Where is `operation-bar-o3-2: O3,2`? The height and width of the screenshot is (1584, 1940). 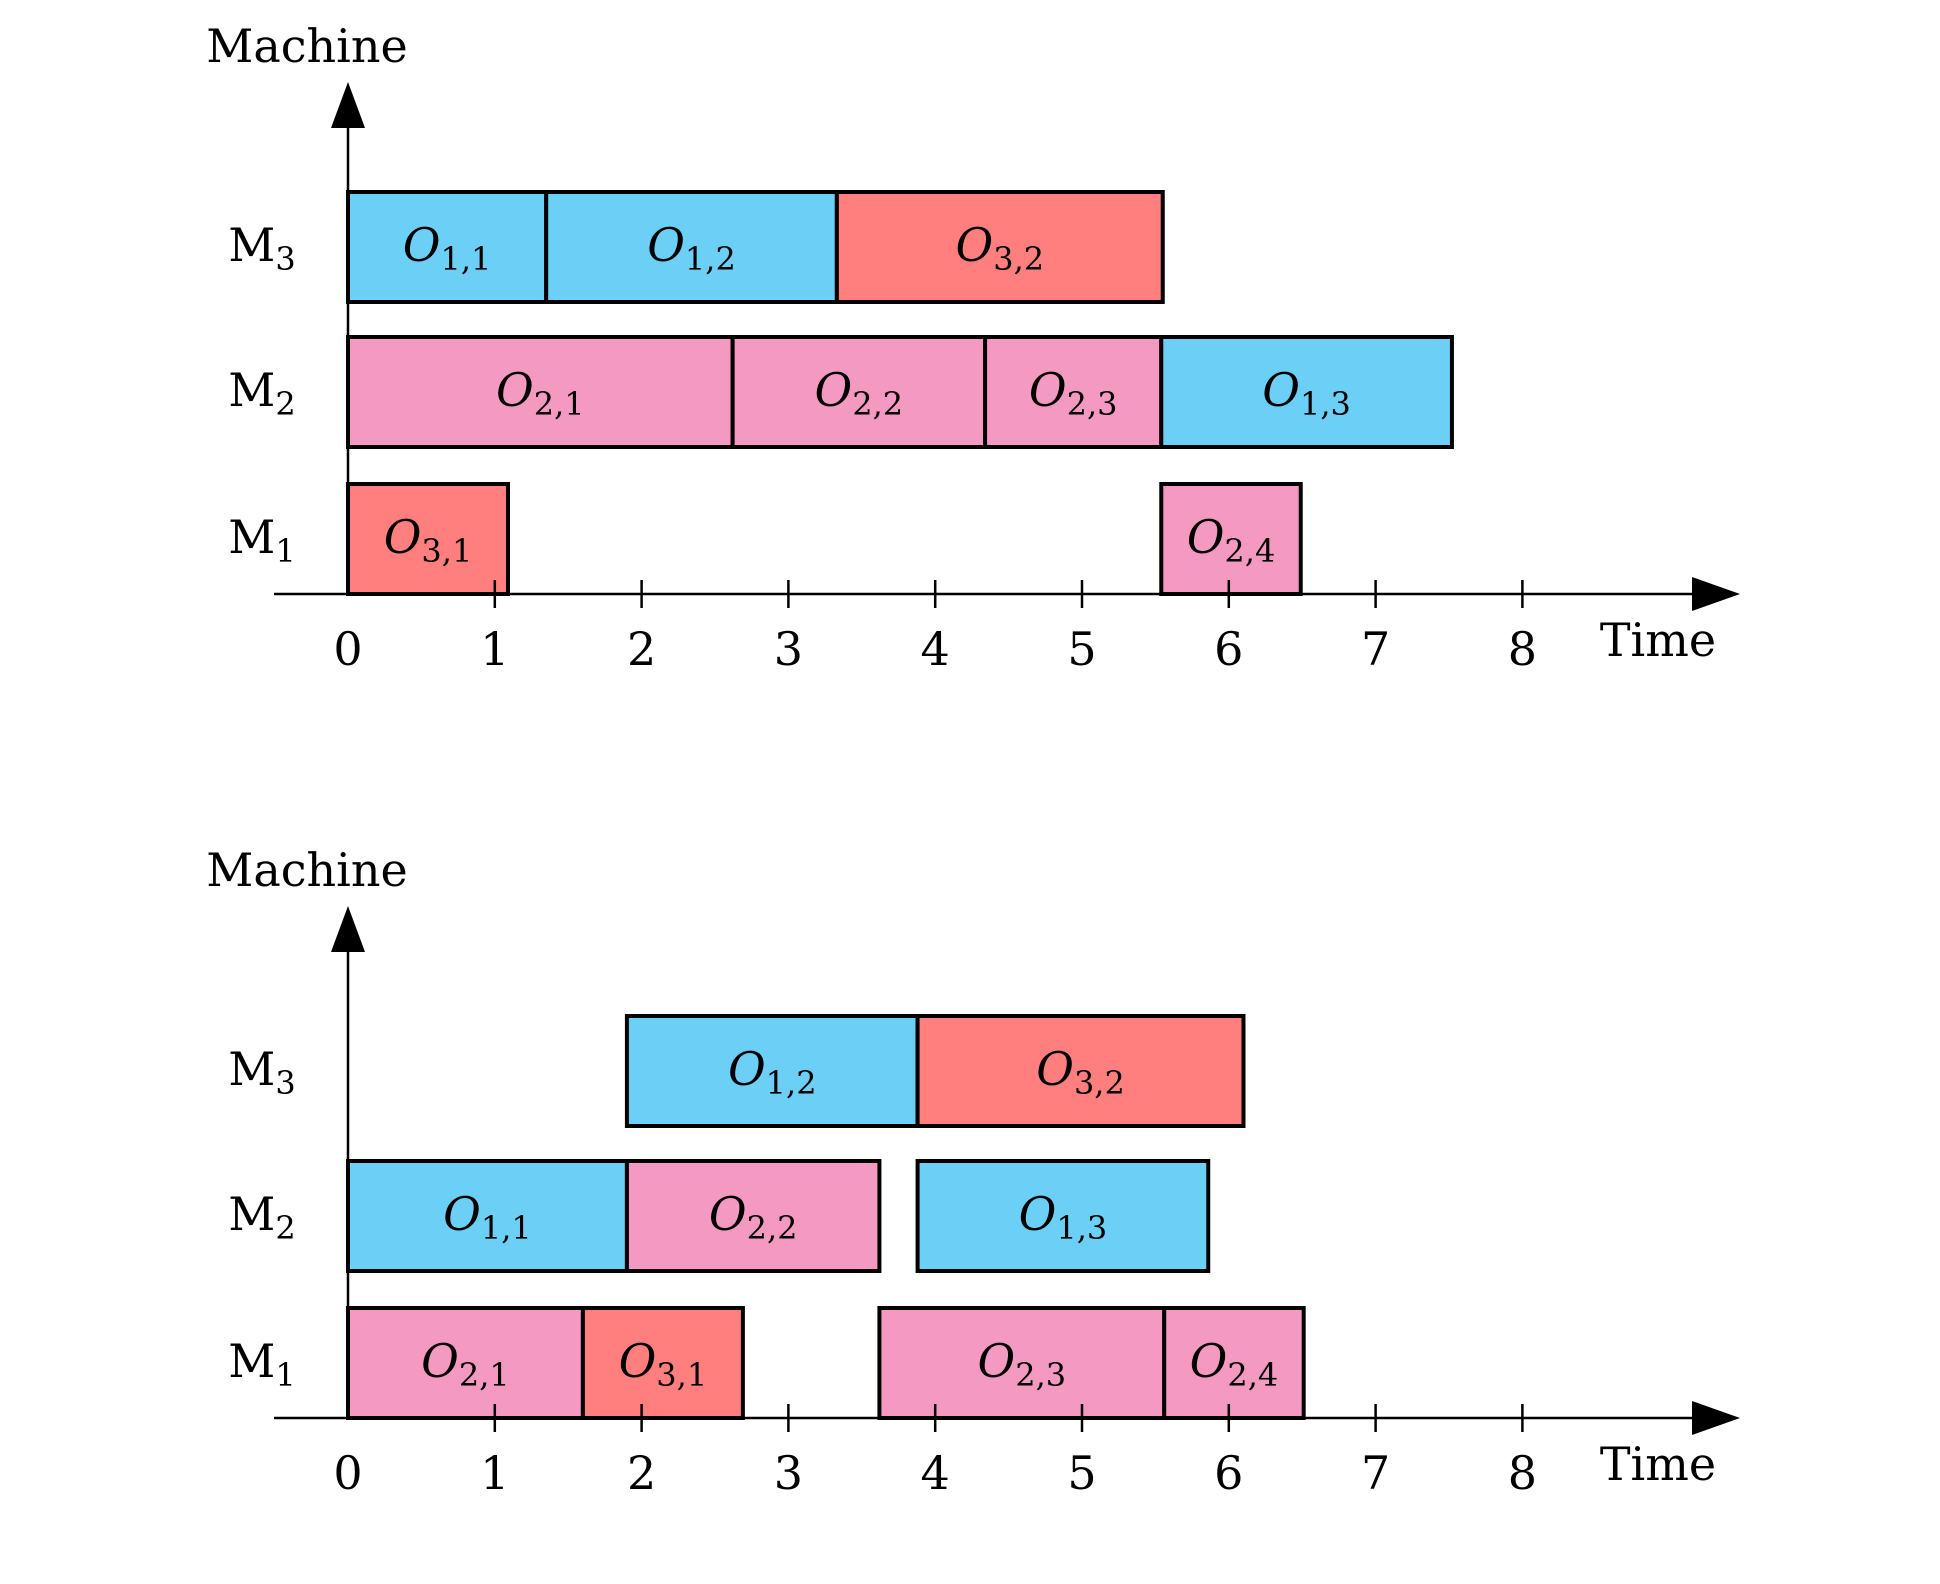 operation-bar-o3-2: O3,2 is located at coordinates (999, 247).